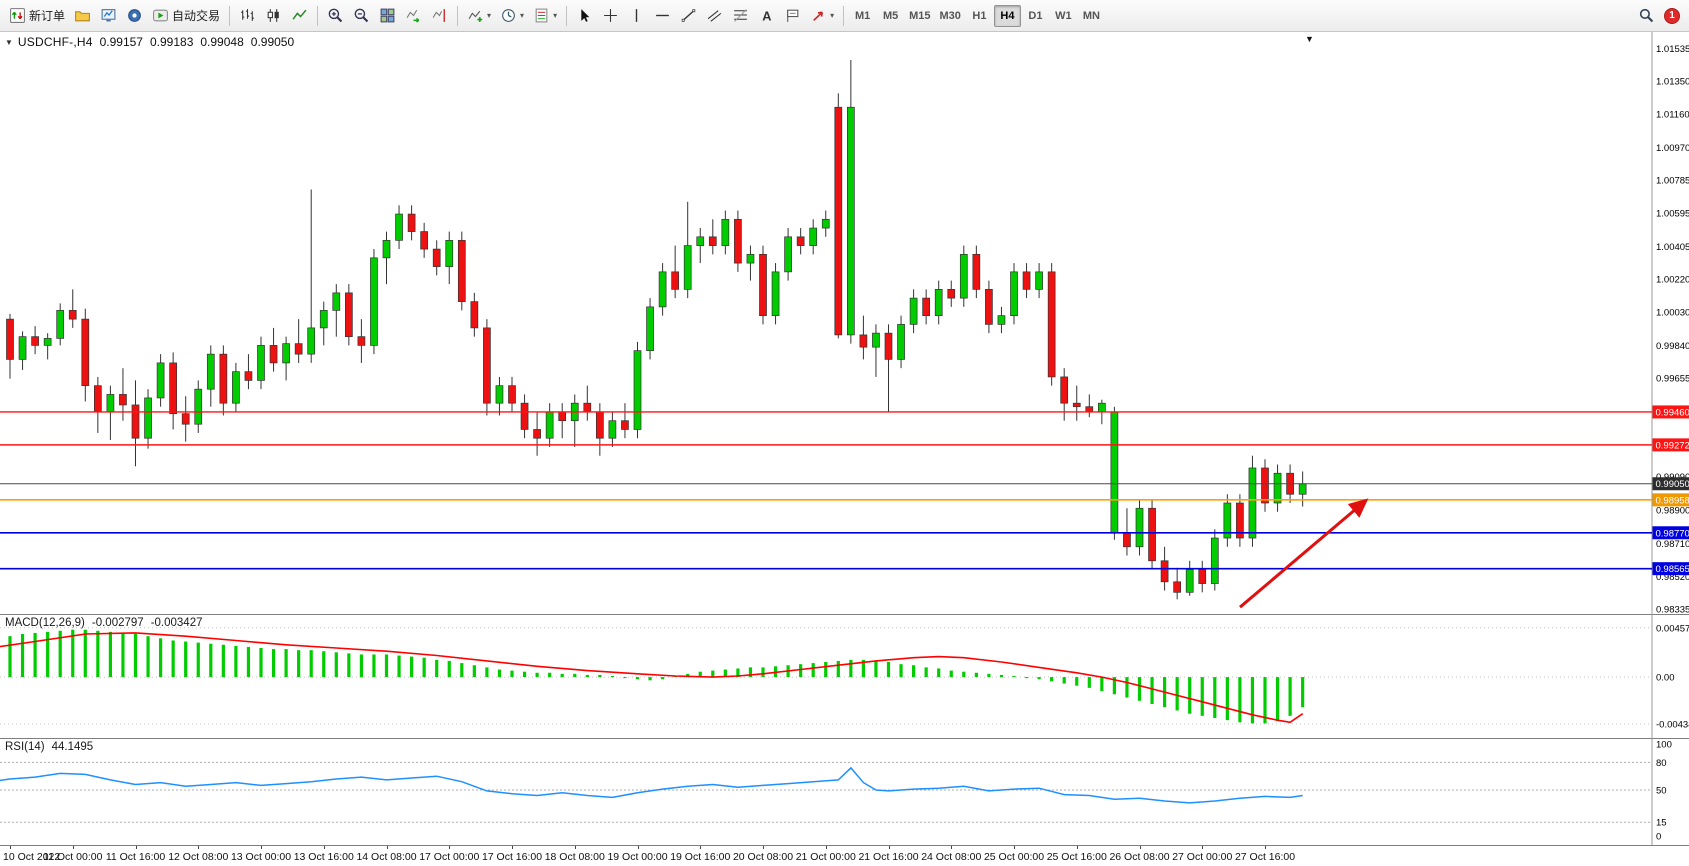 The width and height of the screenshot is (1689, 866). Describe the element at coordinates (1139, 857) in the screenshot. I see `time-axis-label: 26 Oct 08:00` at that location.